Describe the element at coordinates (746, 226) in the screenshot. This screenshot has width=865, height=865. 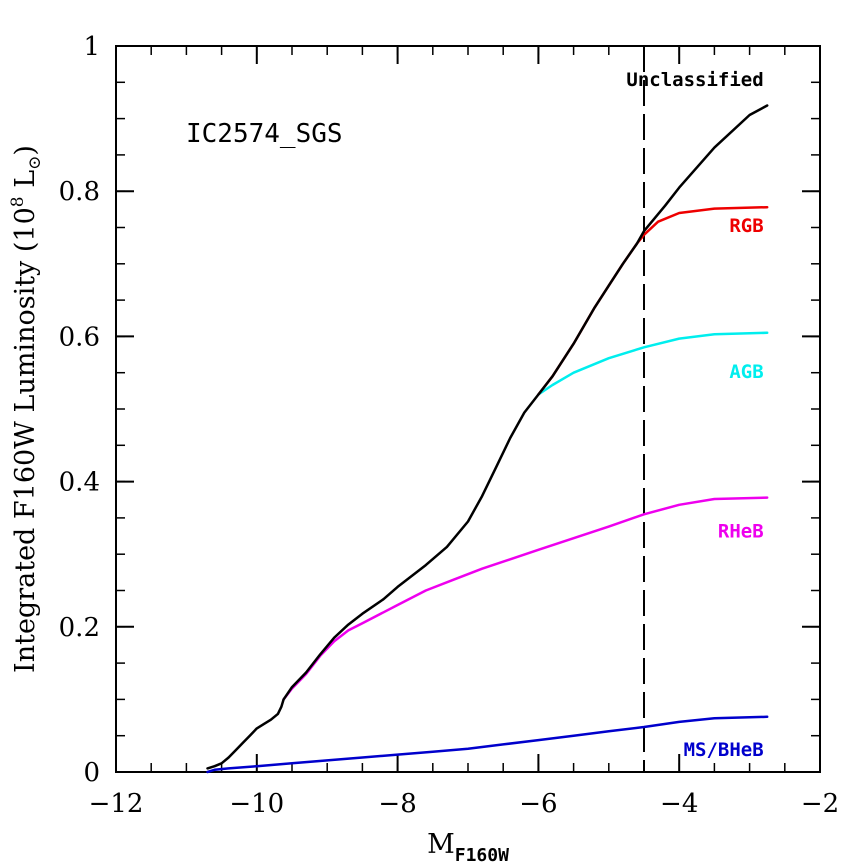
I see `series-label-rgb: RGB` at that location.